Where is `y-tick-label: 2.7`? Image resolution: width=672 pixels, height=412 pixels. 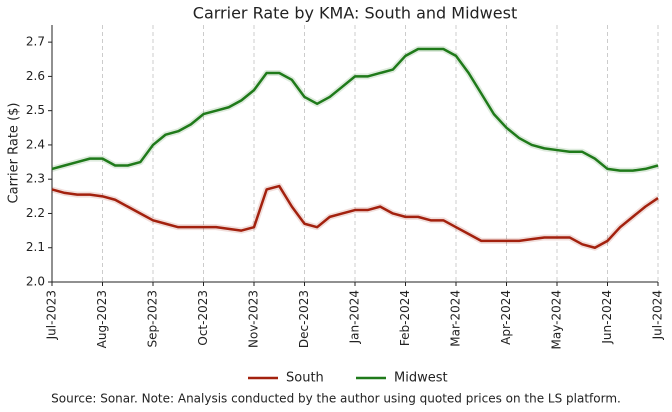
y-tick-label: 2.7 is located at coordinates (35, 42).